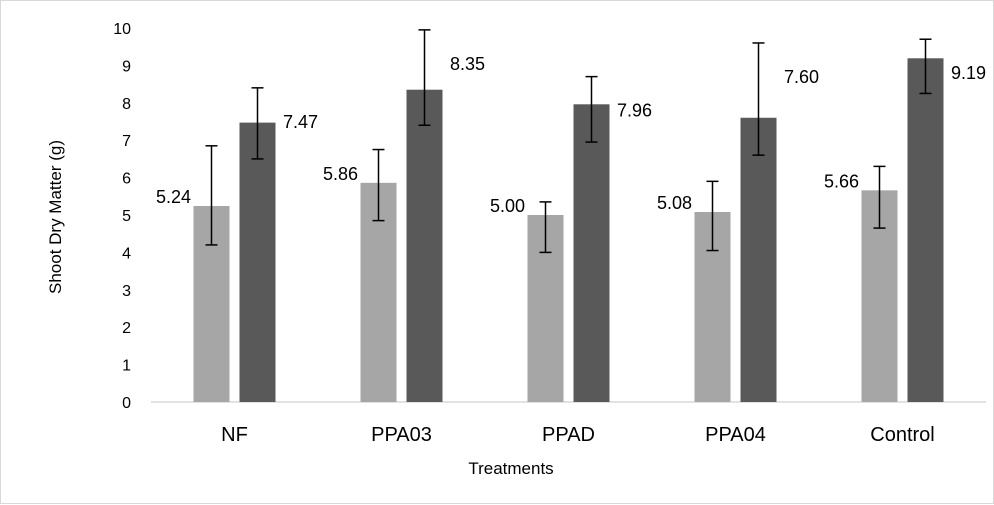 This screenshot has width=994, height=505. What do you see at coordinates (467, 64) in the screenshot?
I see `data-label: 8.35` at bounding box center [467, 64].